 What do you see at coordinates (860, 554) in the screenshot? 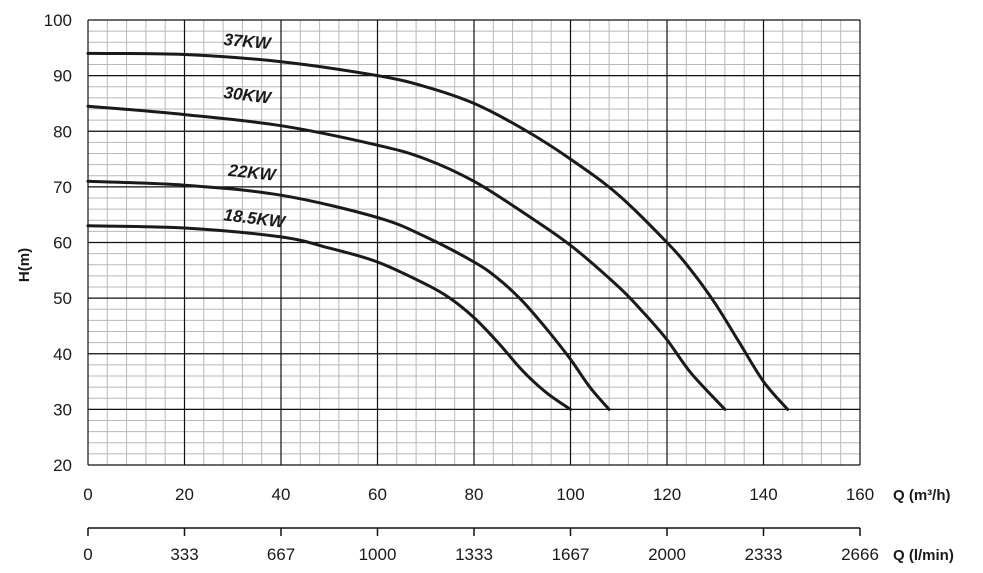
I see `secondary-x-tick-label: 2666` at bounding box center [860, 554].